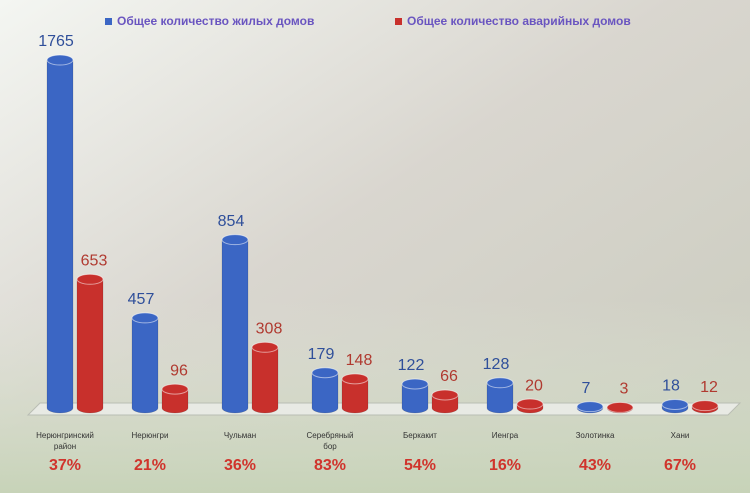 This screenshot has height=493, width=750. Describe the element at coordinates (586, 388) in the screenshot. I see `value-label: 7` at that location.